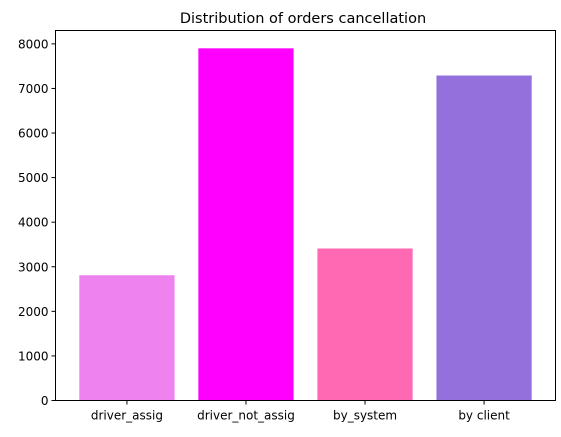 Image resolution: width=561 pixels, height=437 pixels. Describe the element at coordinates (33, 312) in the screenshot. I see `y-tick-label: 2000` at that location.